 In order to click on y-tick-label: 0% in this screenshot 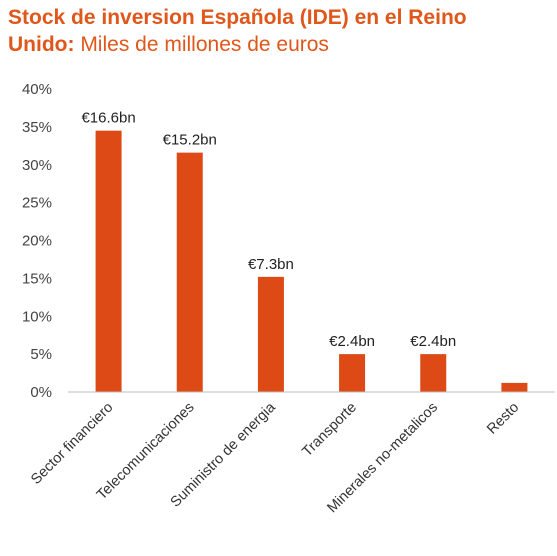, I will do `click(41, 392)`.